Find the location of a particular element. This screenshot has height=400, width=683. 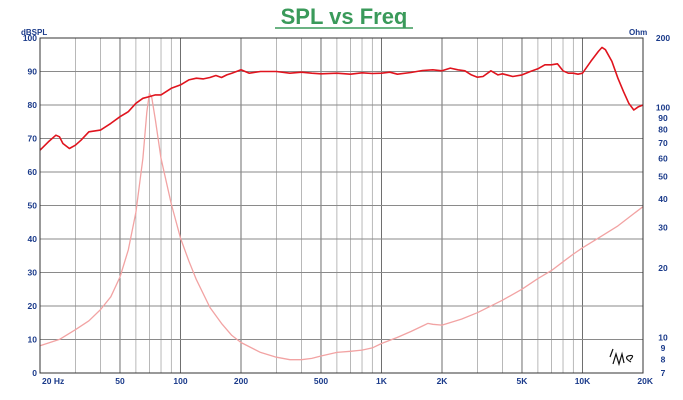

left-tick-label: 20 is located at coordinates (33, 306).